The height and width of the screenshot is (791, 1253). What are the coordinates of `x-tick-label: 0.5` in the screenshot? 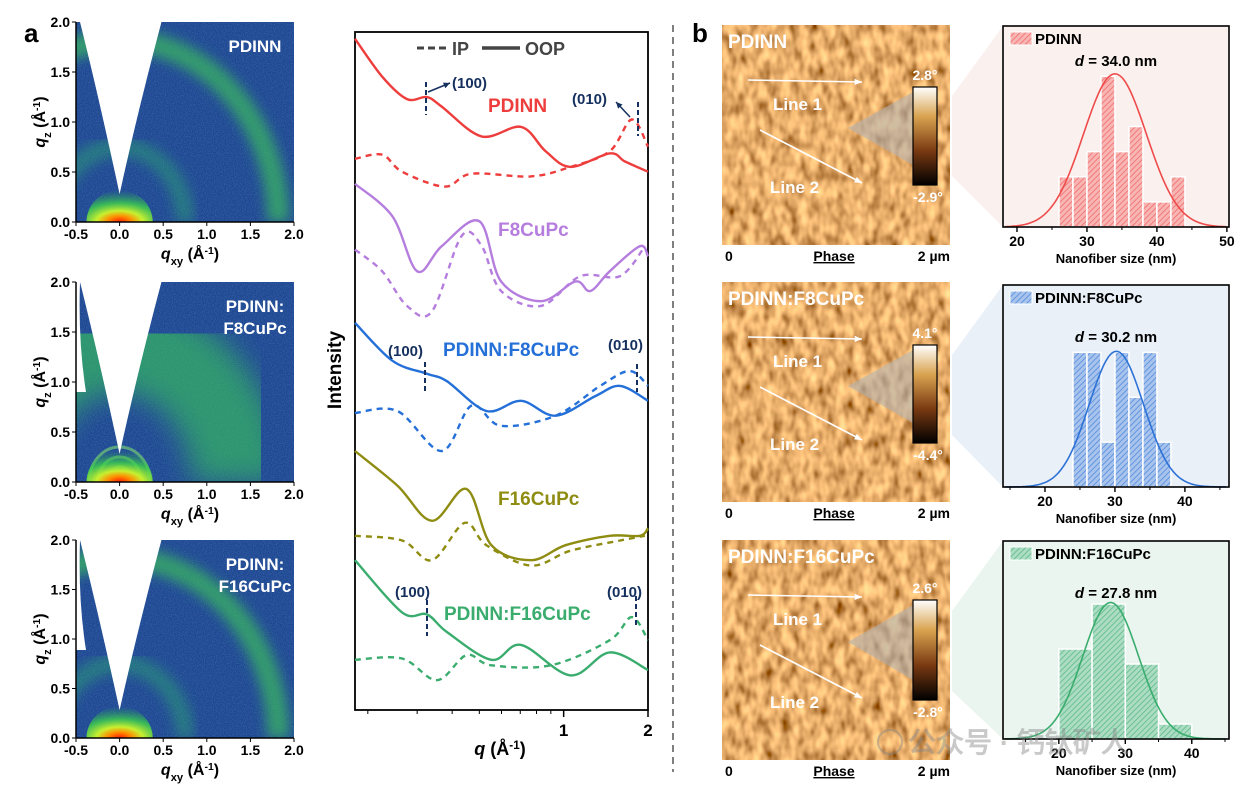 It's located at (163, 234).